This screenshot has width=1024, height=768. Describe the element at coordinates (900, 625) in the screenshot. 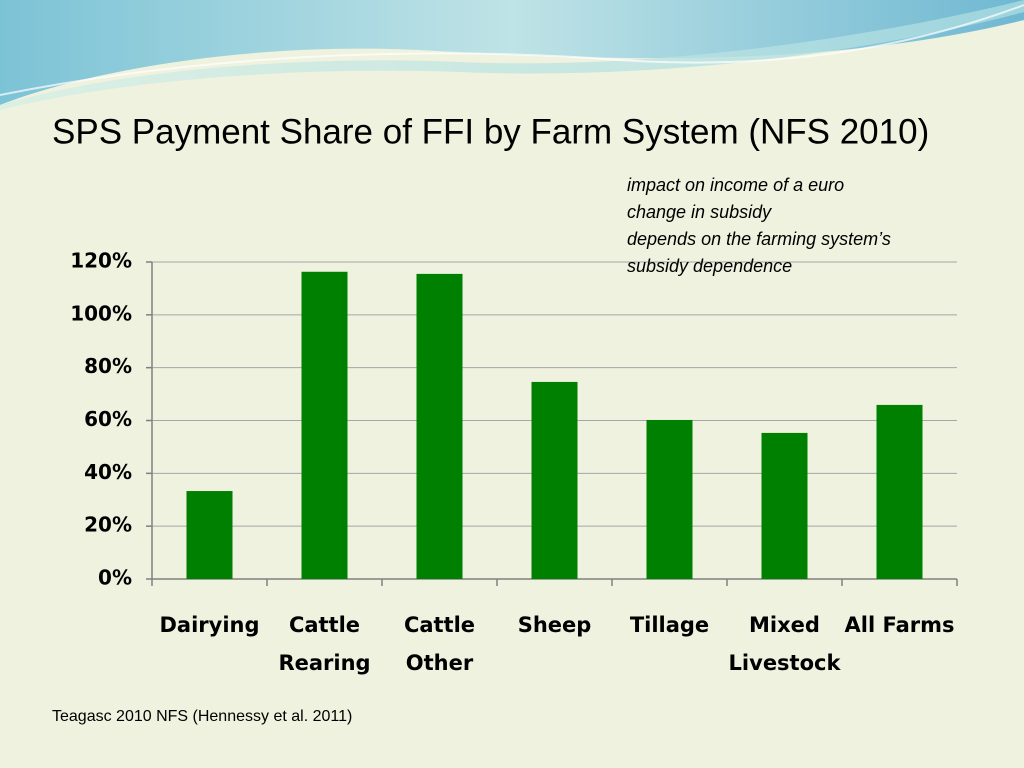

I see `x-tick-label: All Farms` at that location.